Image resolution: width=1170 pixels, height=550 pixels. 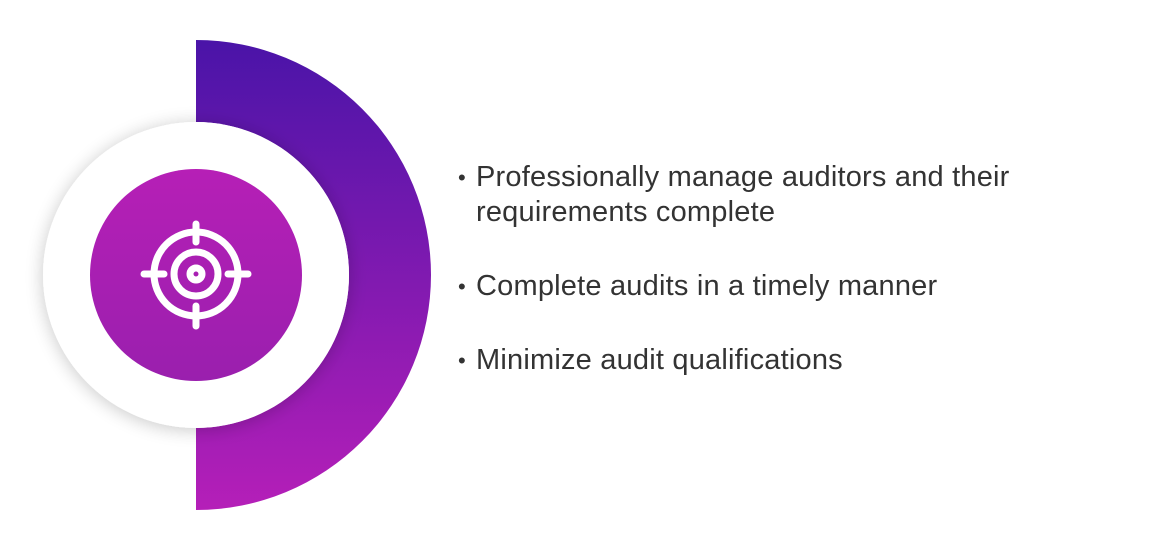 I want to click on bullet-text: Complete audits in a timely manner, so click(x=707, y=286).